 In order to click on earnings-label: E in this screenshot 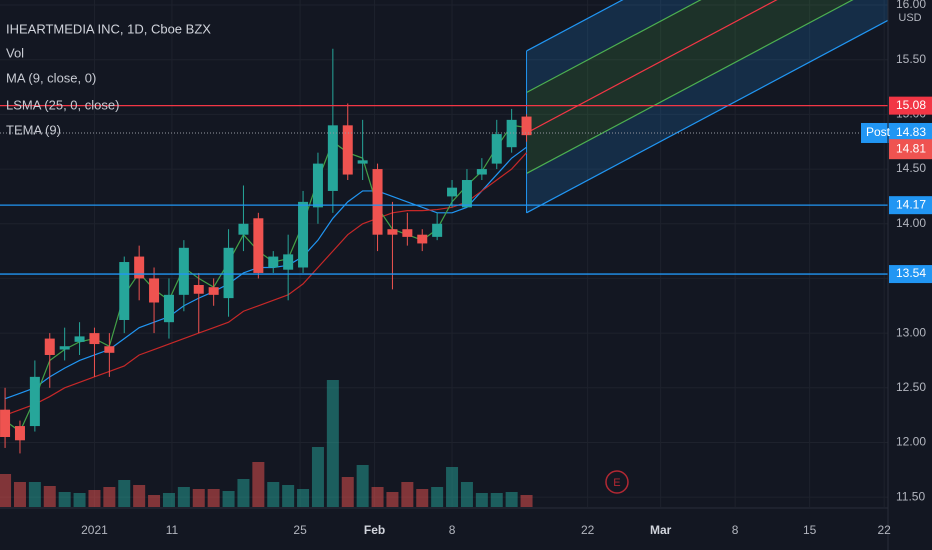, I will do `click(616, 483)`.